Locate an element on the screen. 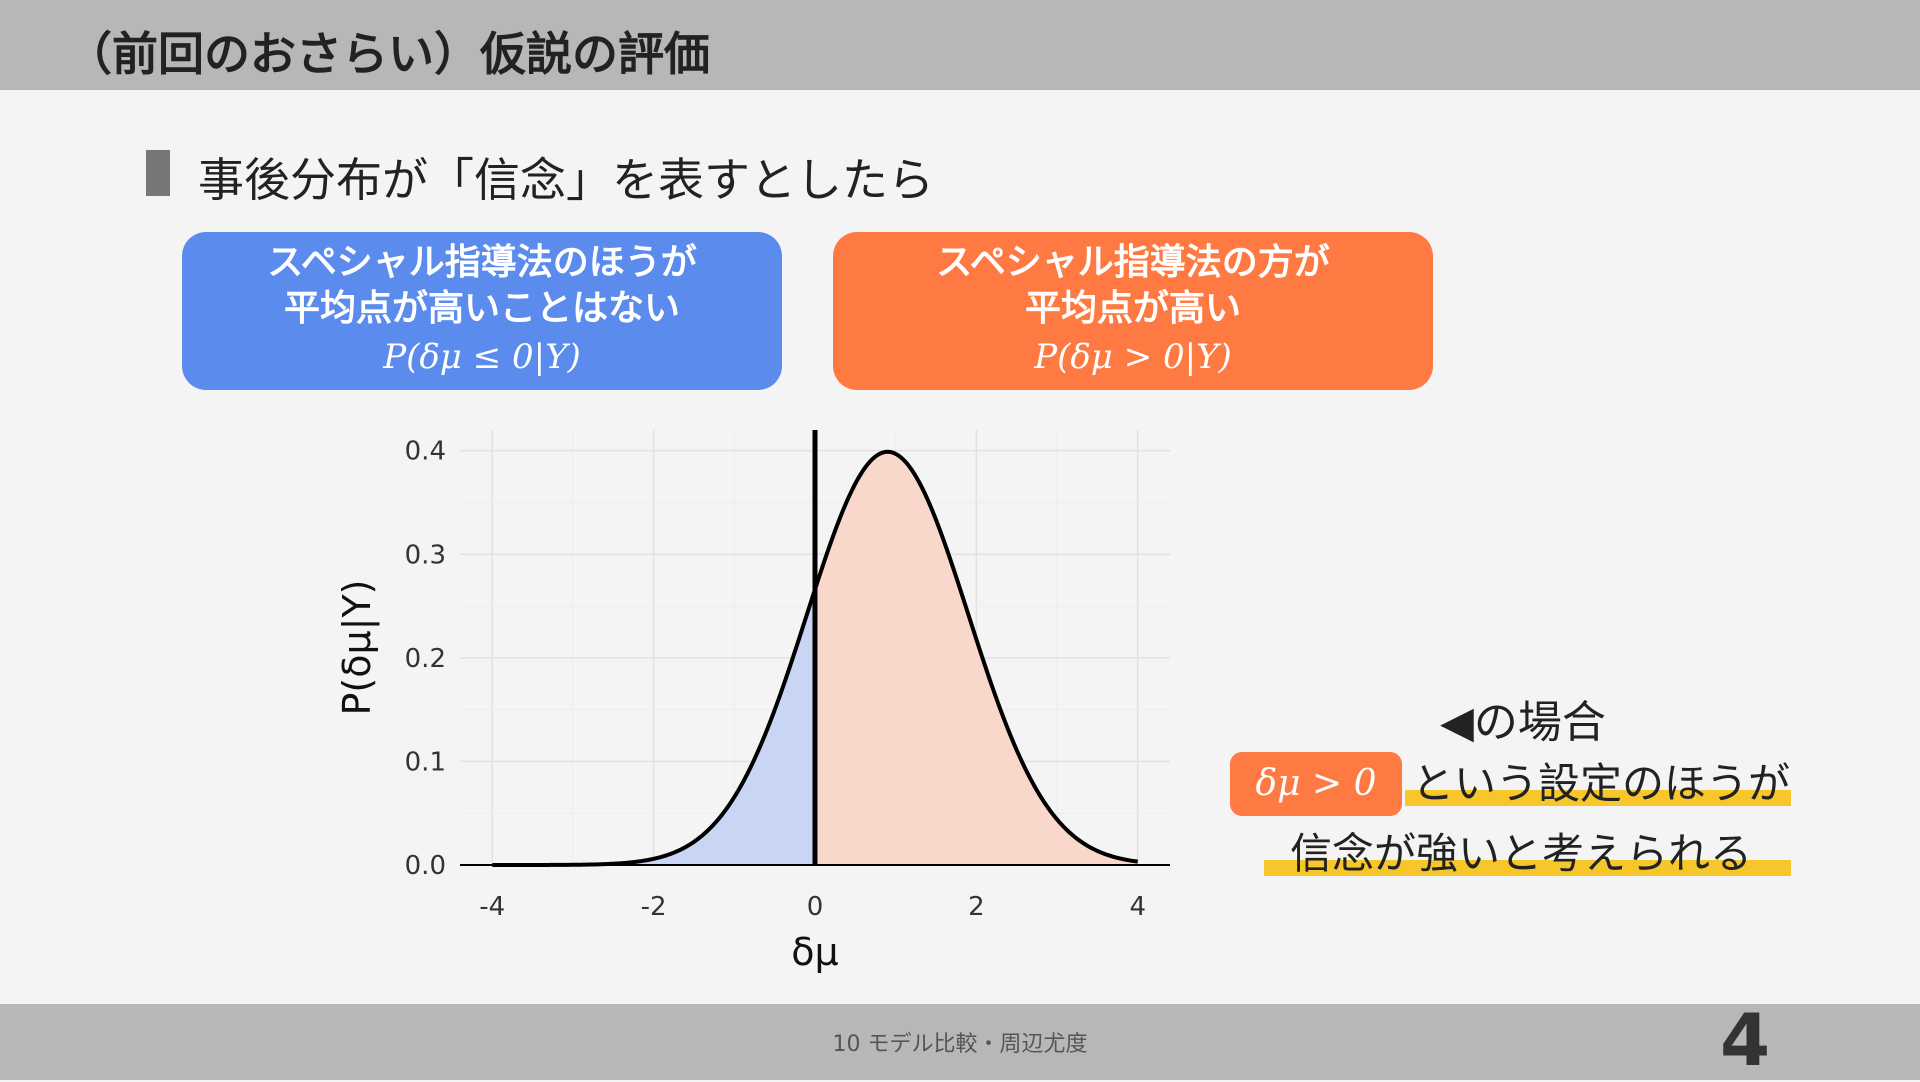  hypothesis-gt-formula: P(δμ > 0|Y) is located at coordinates (1133, 357).